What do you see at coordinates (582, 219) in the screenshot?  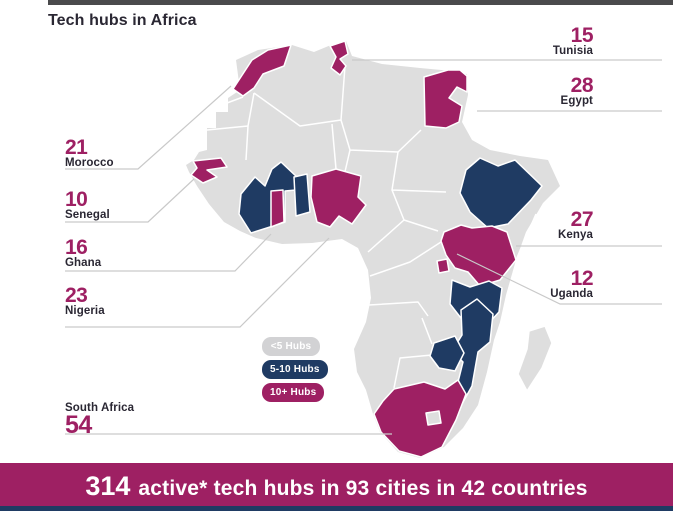 I see `hub-count-kenya: 27` at bounding box center [582, 219].